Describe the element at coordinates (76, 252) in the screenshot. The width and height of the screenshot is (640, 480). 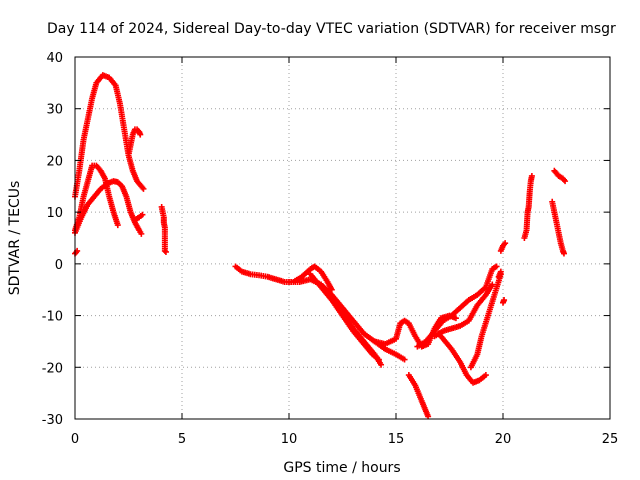
I see `series-arc-e` at that location.